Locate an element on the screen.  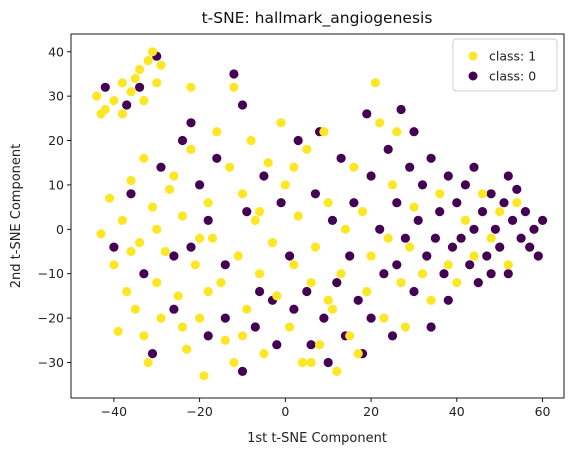
y-axis-label: 2nd t-SNE Component is located at coordinates (16, 216).